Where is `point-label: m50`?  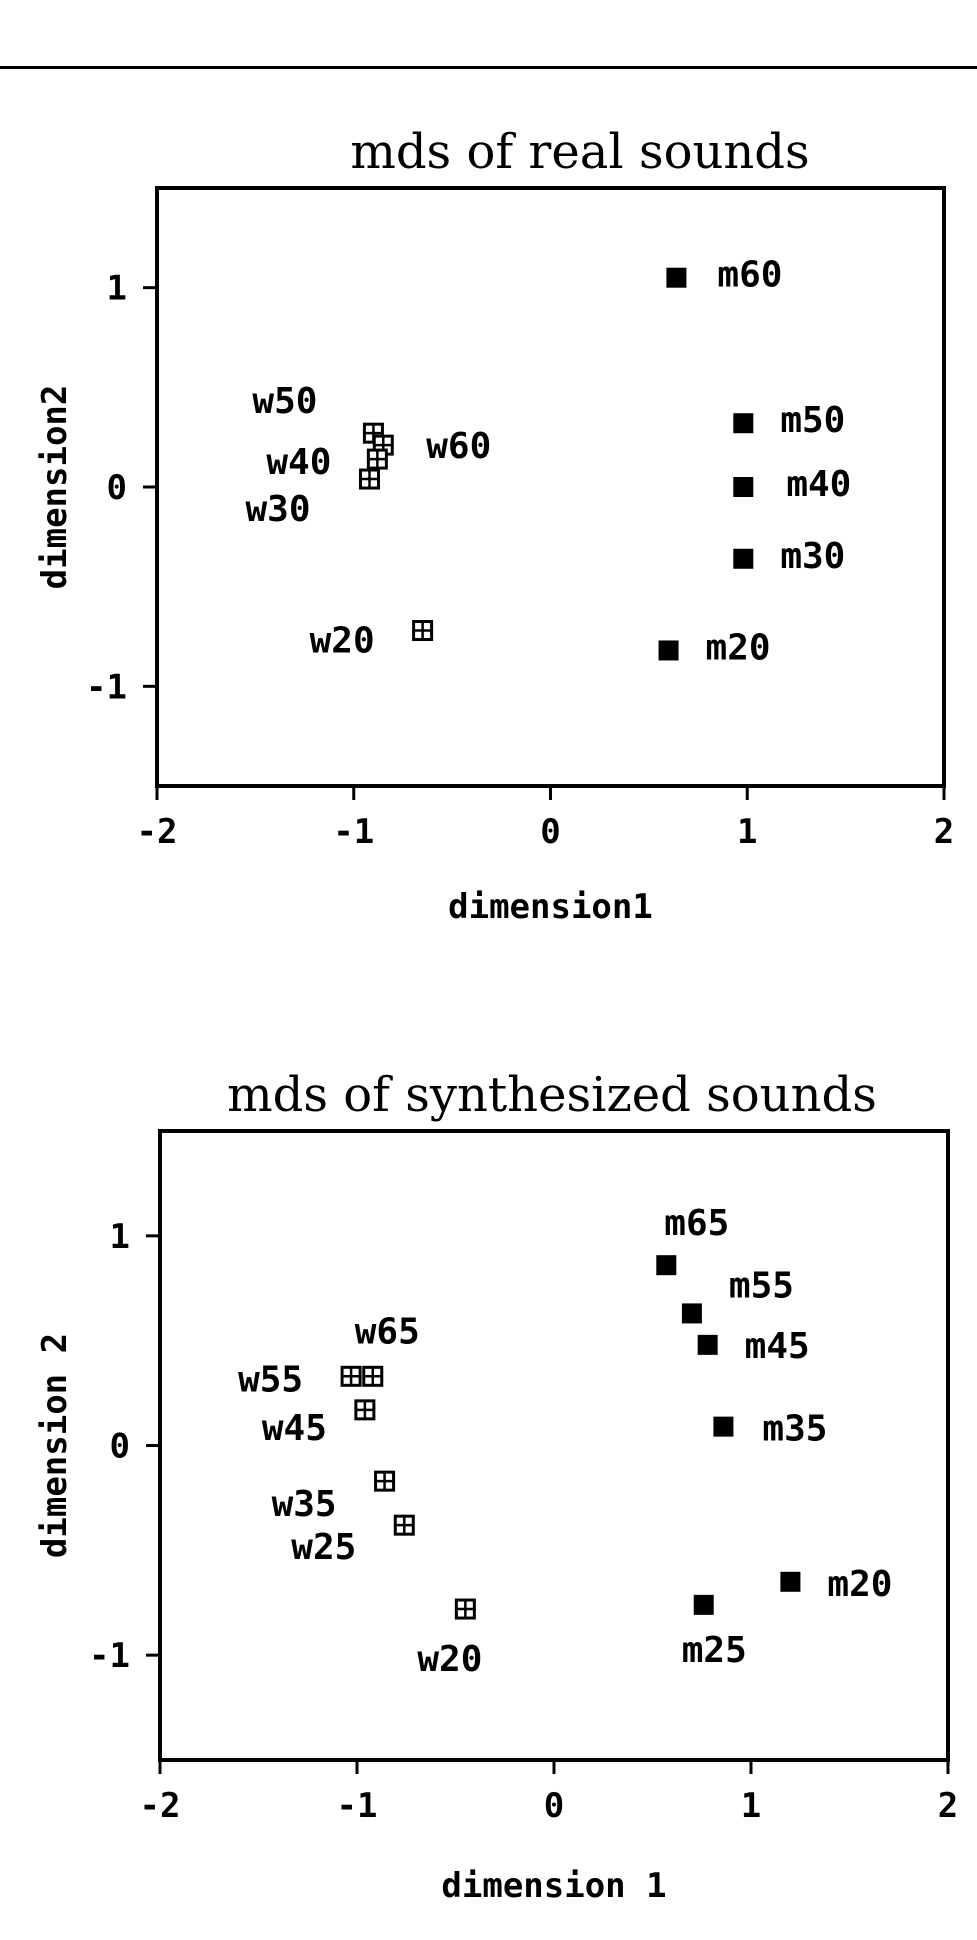
point-label: m50 is located at coordinates (812, 420).